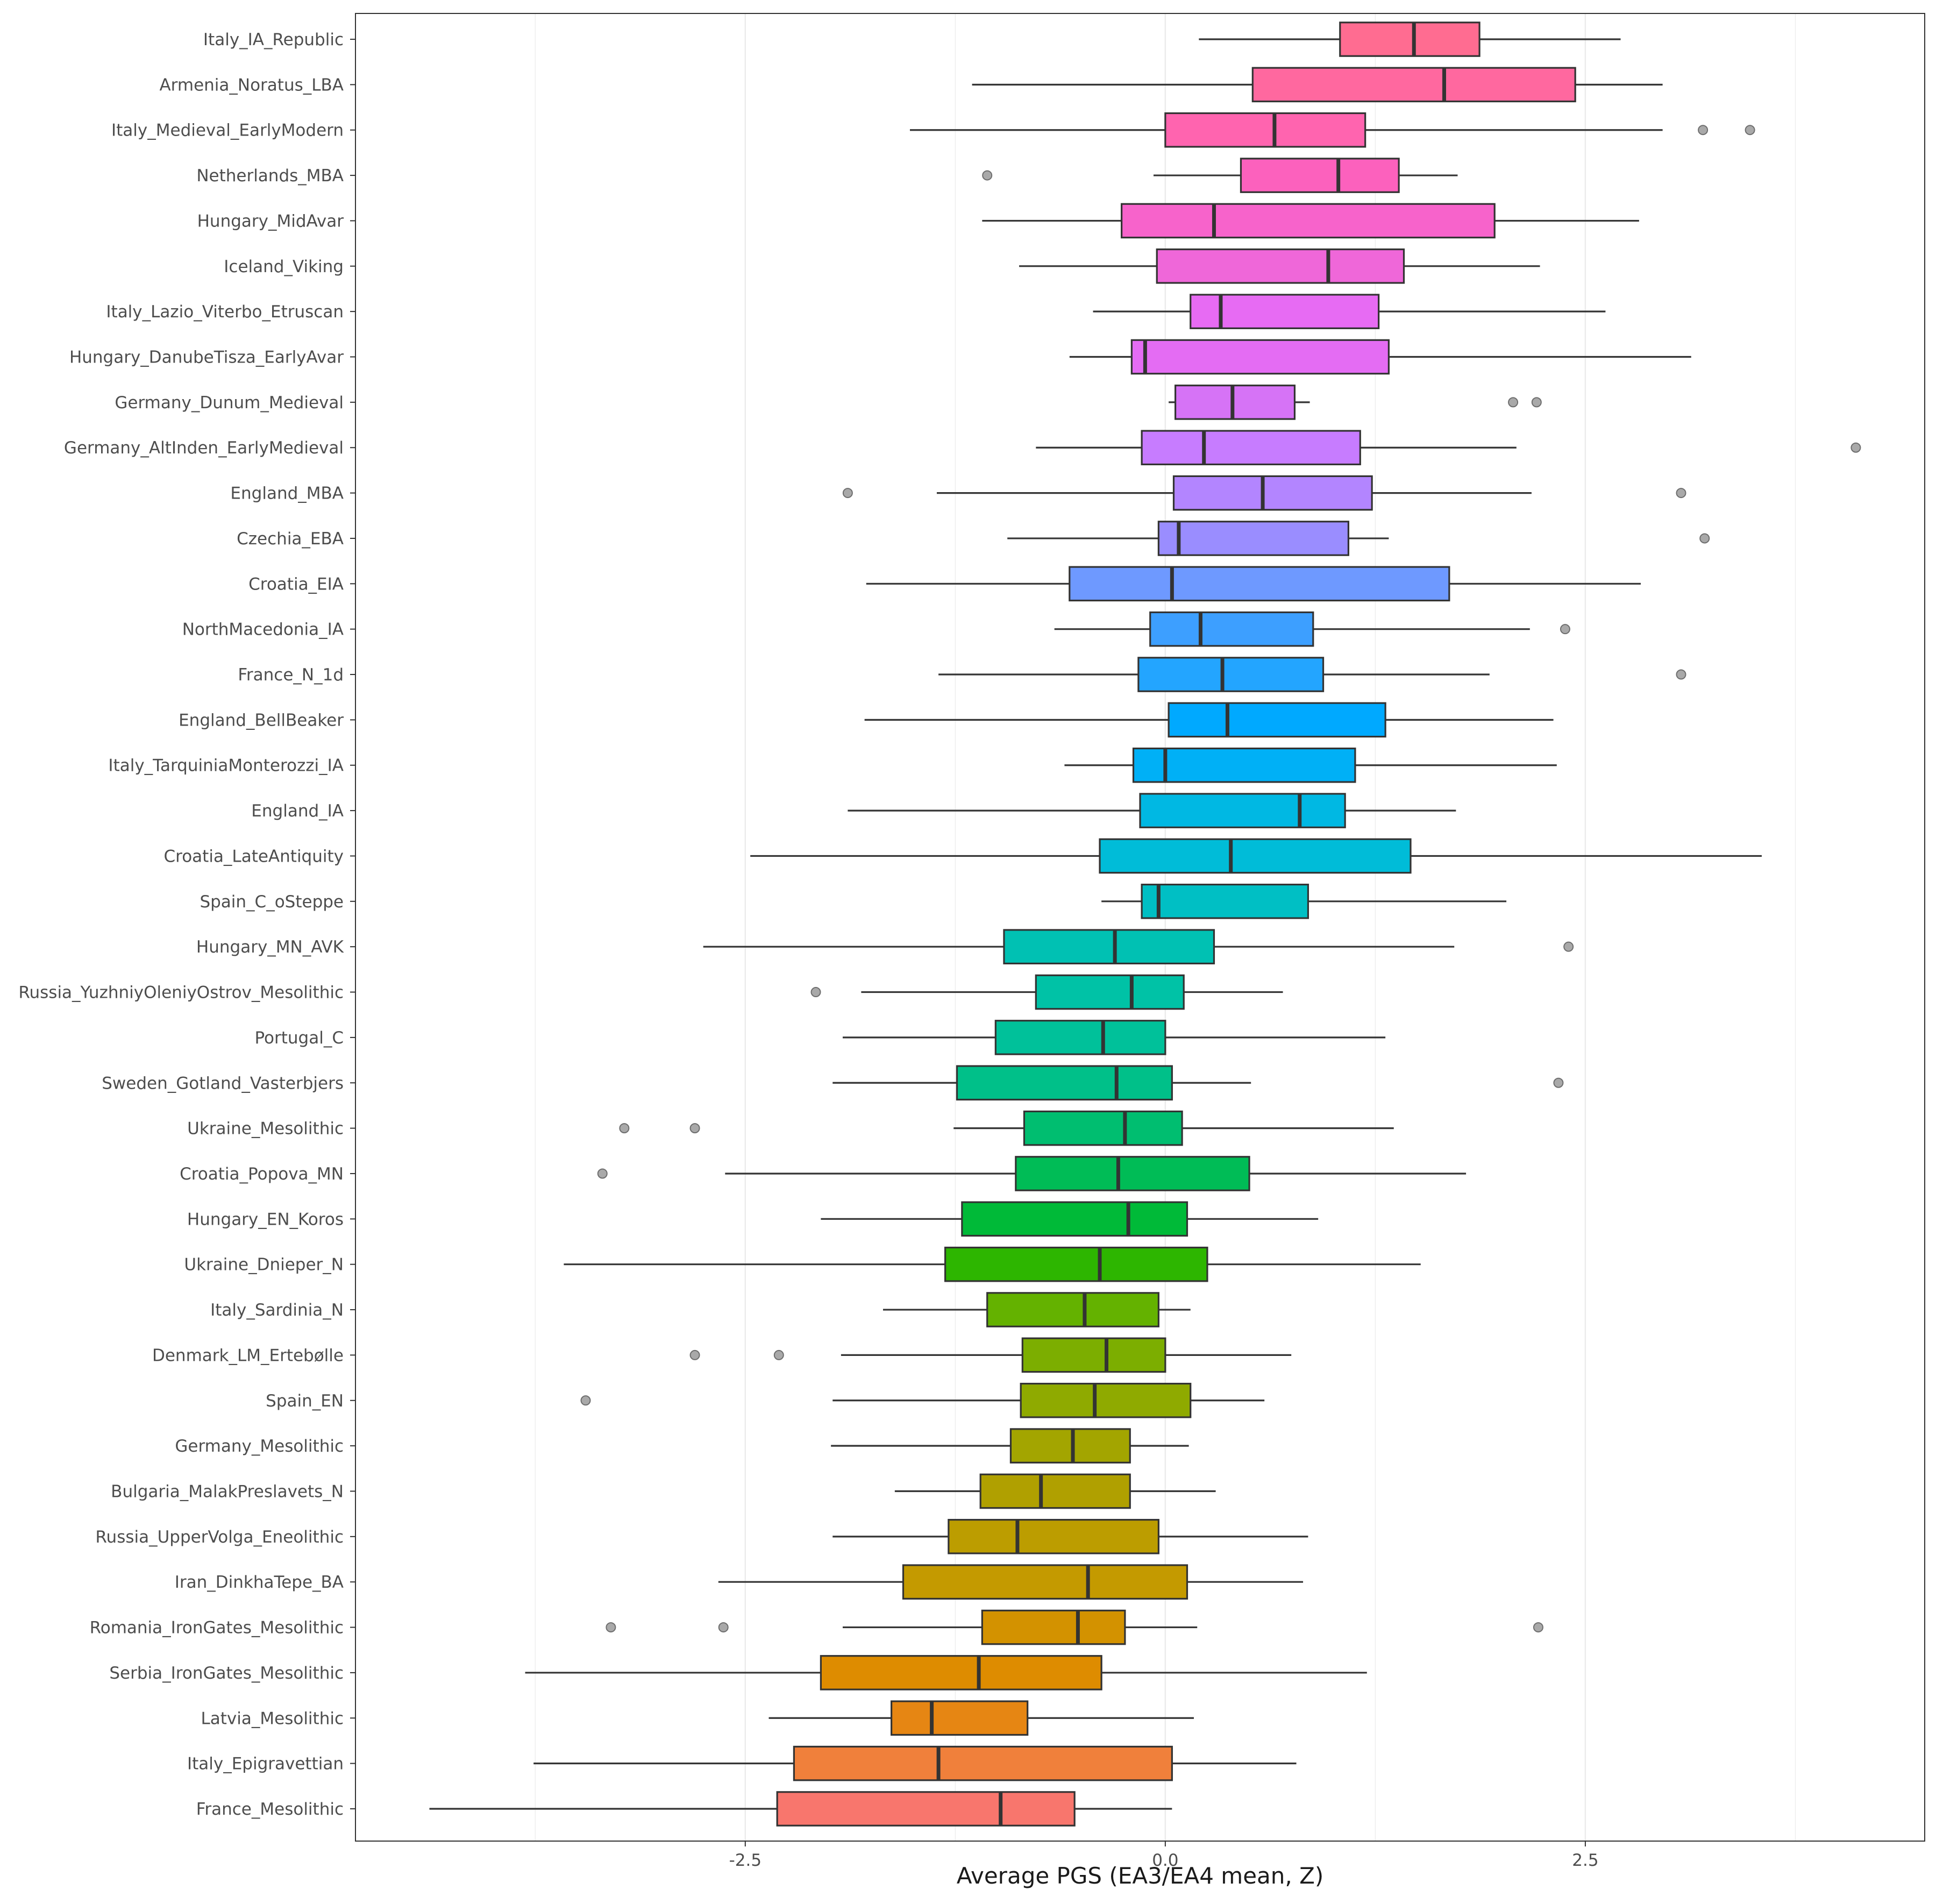  Describe the element at coordinates (1140, 1876) in the screenshot. I see `x-axis-title: Average PGS (EA3/EA4 mean, Z)` at that location.